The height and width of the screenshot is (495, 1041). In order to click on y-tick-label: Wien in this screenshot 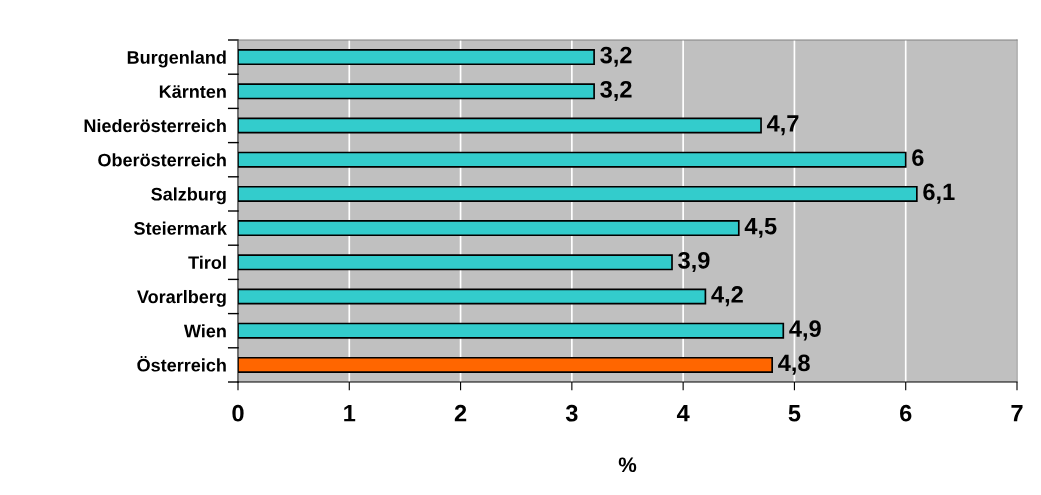, I will do `click(204, 331)`.